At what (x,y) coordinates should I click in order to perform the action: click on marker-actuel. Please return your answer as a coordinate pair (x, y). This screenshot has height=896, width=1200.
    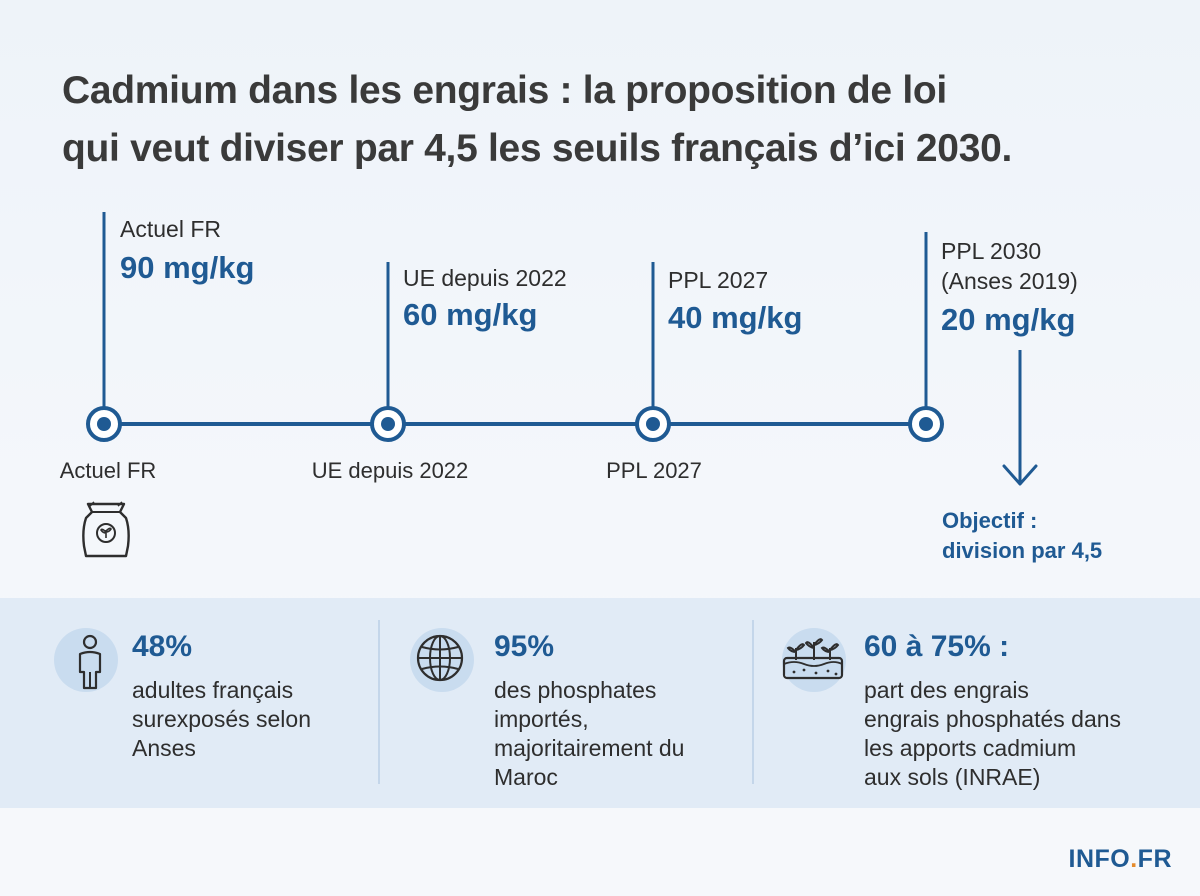
    Looking at the image, I should click on (104, 424).